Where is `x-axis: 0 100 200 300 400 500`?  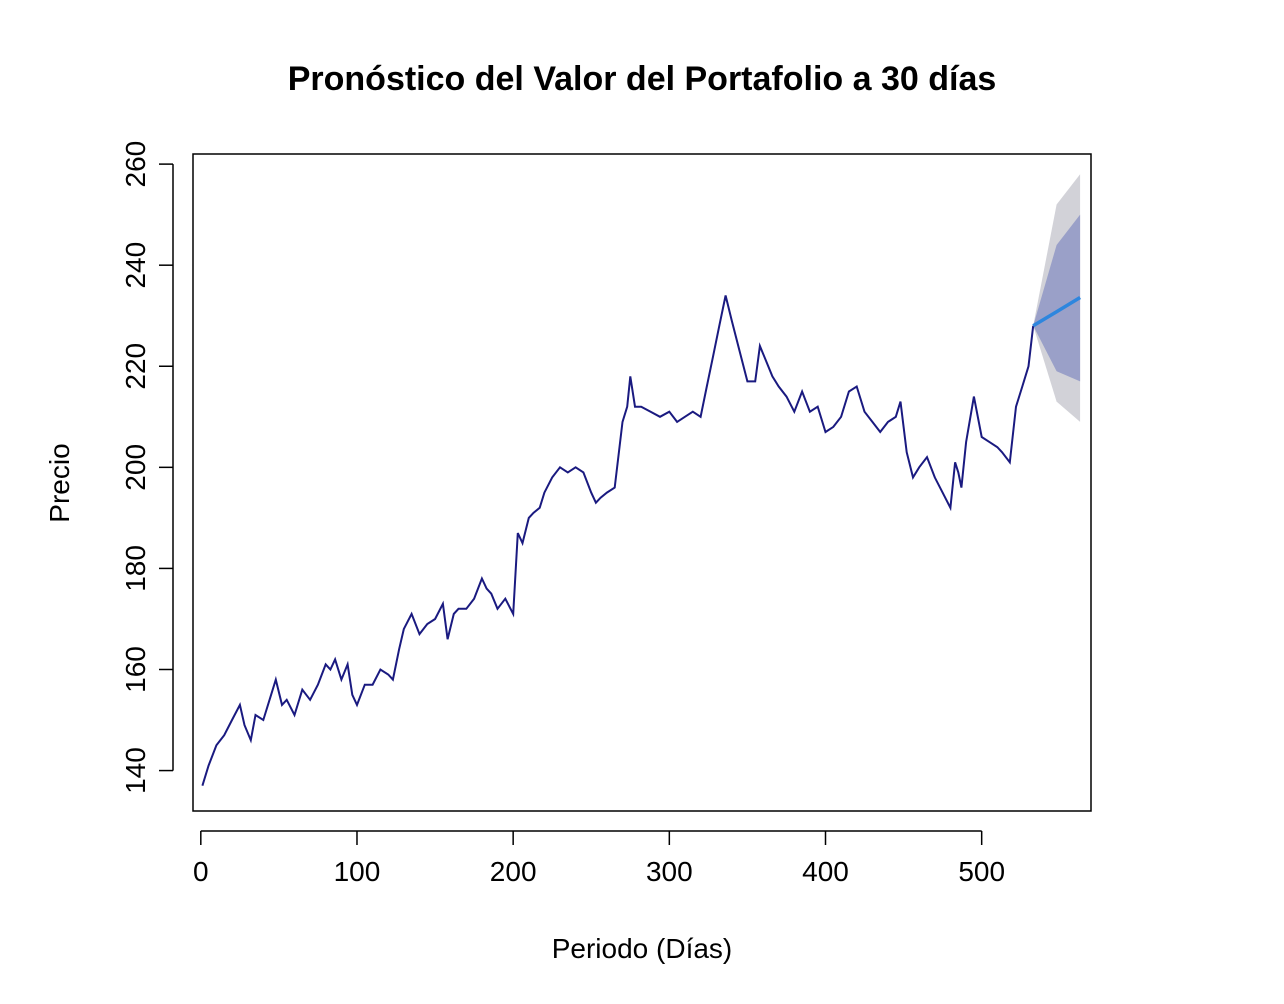
x-axis: 0 100 200 300 400 500 is located at coordinates (599, 858).